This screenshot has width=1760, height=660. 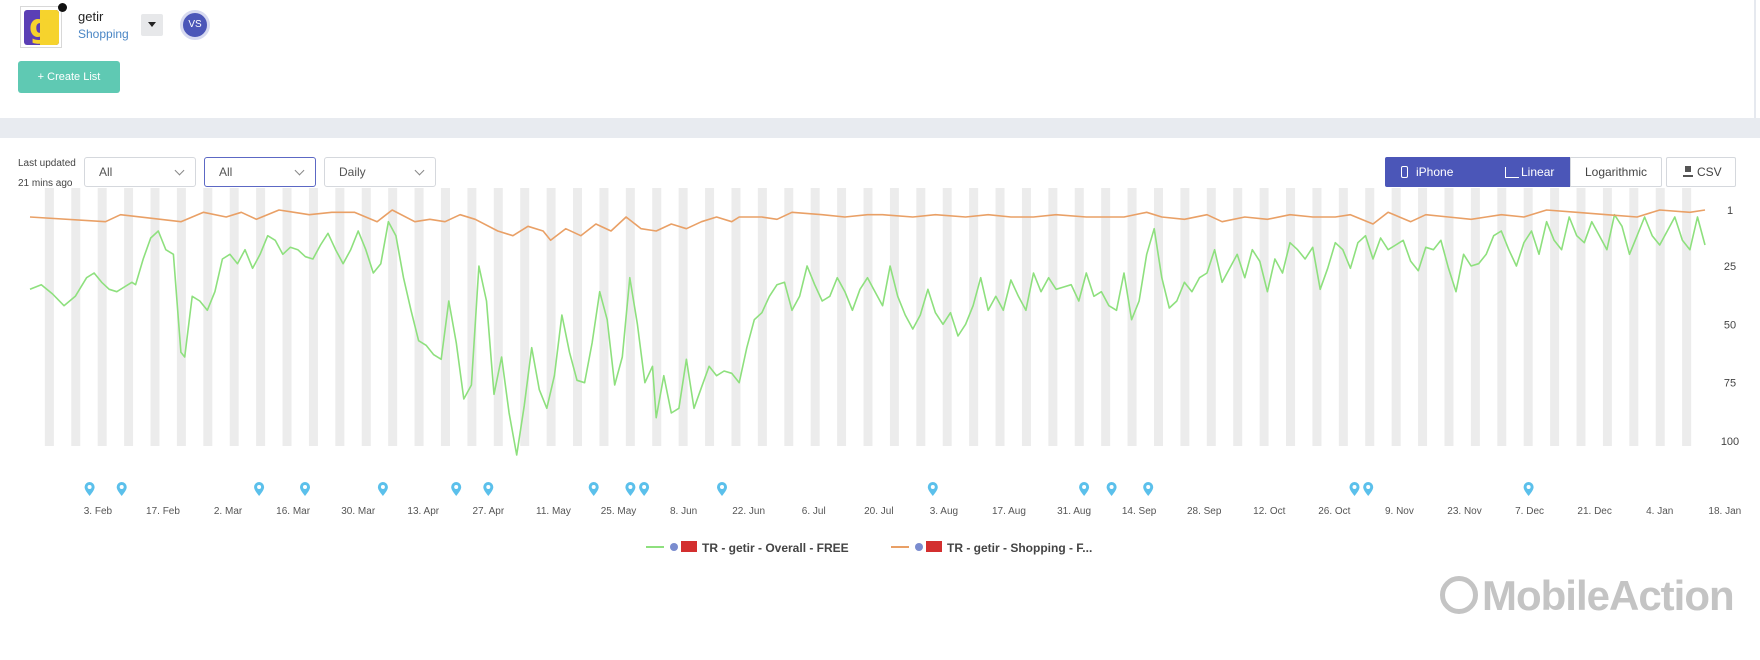 What do you see at coordinates (103, 34) in the screenshot?
I see `app-category: Shopping` at bounding box center [103, 34].